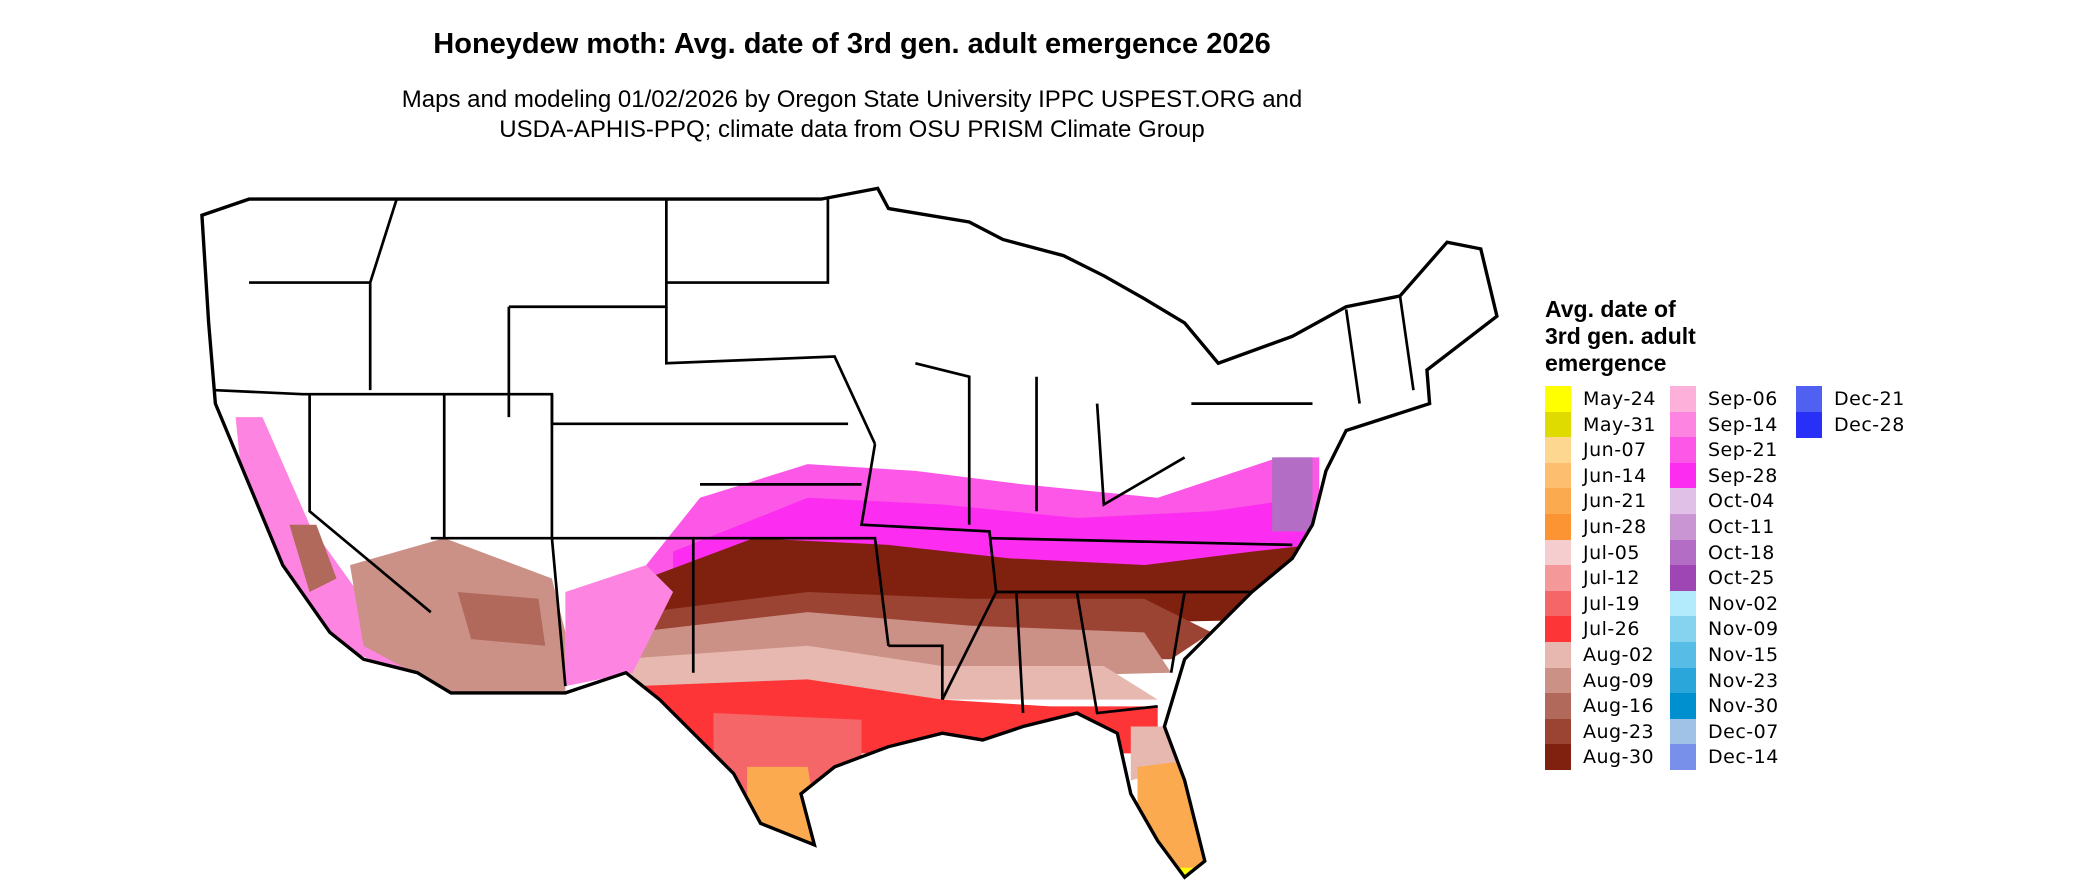 This screenshot has height=892, width=2100. I want to click on legend-label: Jun-21, so click(1615, 501).